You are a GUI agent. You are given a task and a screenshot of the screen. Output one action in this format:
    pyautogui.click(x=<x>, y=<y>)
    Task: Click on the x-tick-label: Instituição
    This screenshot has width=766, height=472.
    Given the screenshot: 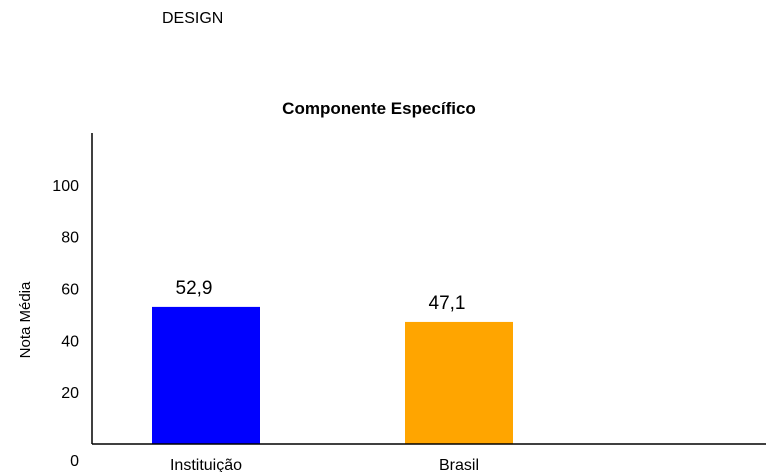 What is the action you would take?
    pyautogui.click(x=206, y=464)
    